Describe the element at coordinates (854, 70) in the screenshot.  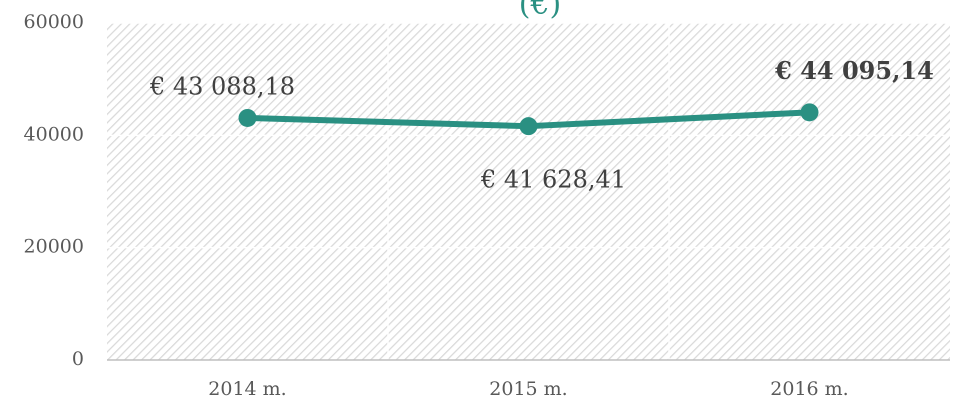
I see `value-label: € 44 095,14` at that location.